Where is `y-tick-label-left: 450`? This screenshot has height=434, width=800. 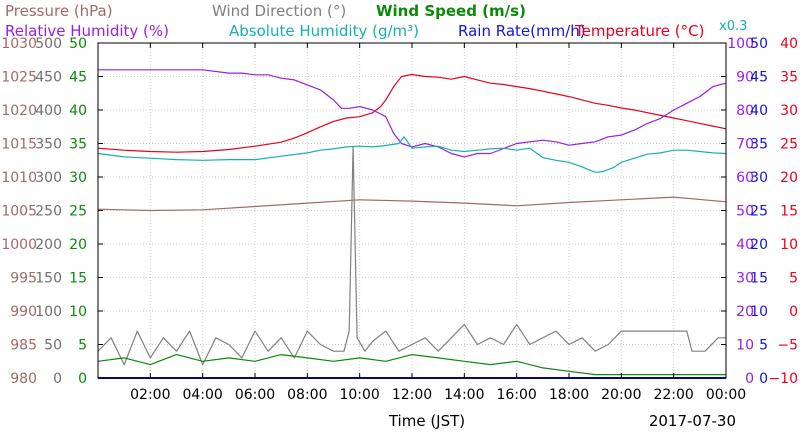
y-tick-label-left: 450 is located at coordinates (48, 78).